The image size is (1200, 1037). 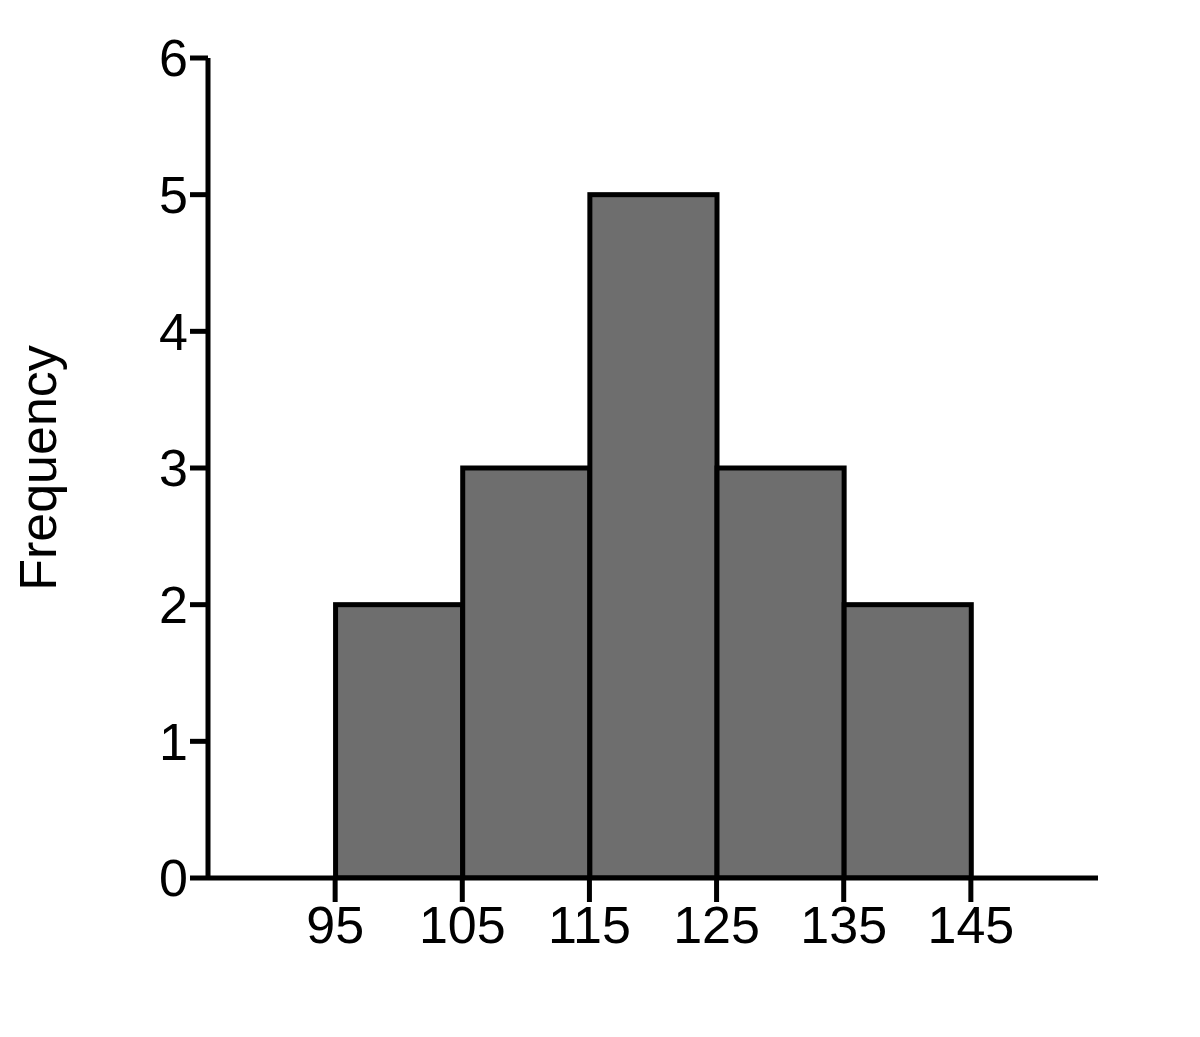 I want to click on y-tick-label: 2, so click(x=173, y=605).